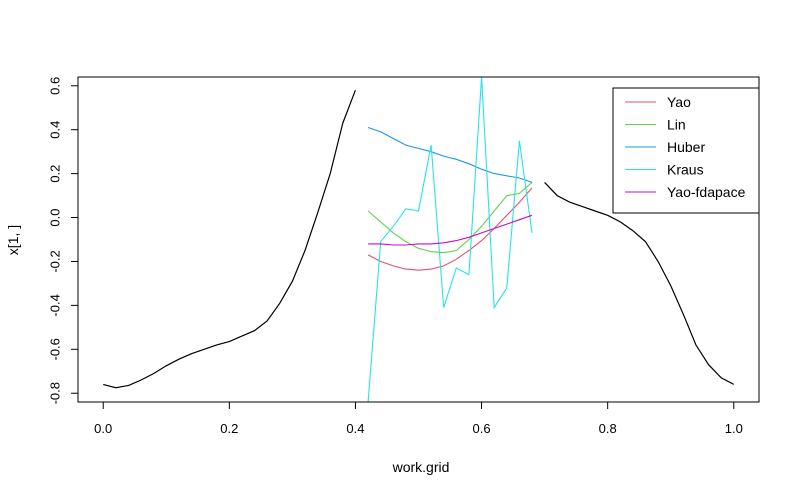  What do you see at coordinates (686, 147) in the screenshot?
I see `legend-label-huber: Huber` at bounding box center [686, 147].